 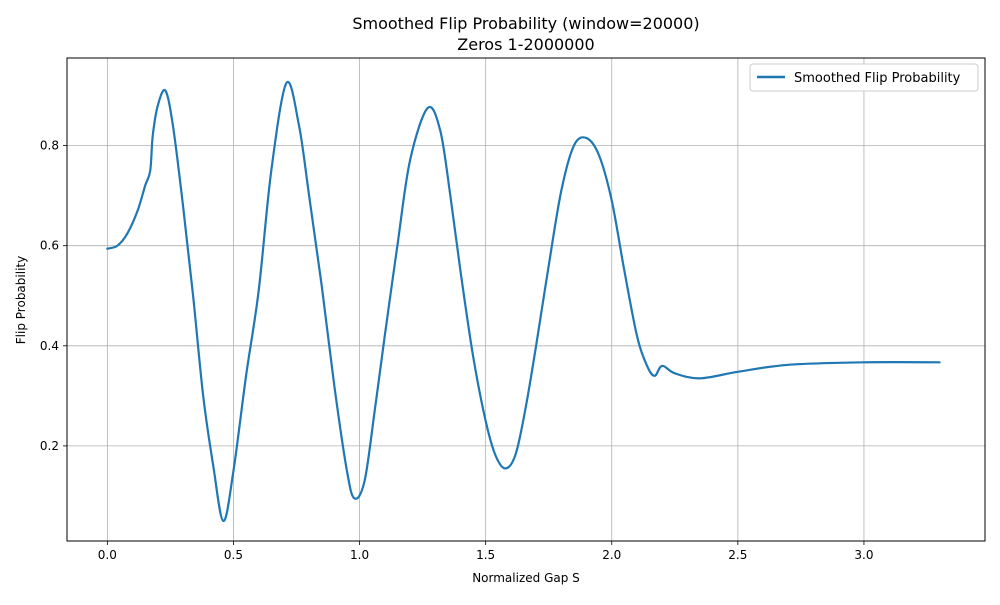 I want to click on y-tick-label: 0.2, so click(x=49, y=446).